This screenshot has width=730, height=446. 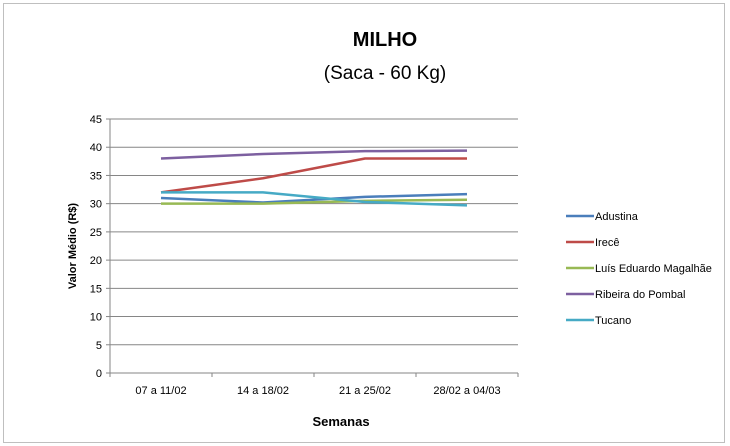 What do you see at coordinates (160, 391) in the screenshot?
I see `x-tick-label: 07 a 11/02` at bounding box center [160, 391].